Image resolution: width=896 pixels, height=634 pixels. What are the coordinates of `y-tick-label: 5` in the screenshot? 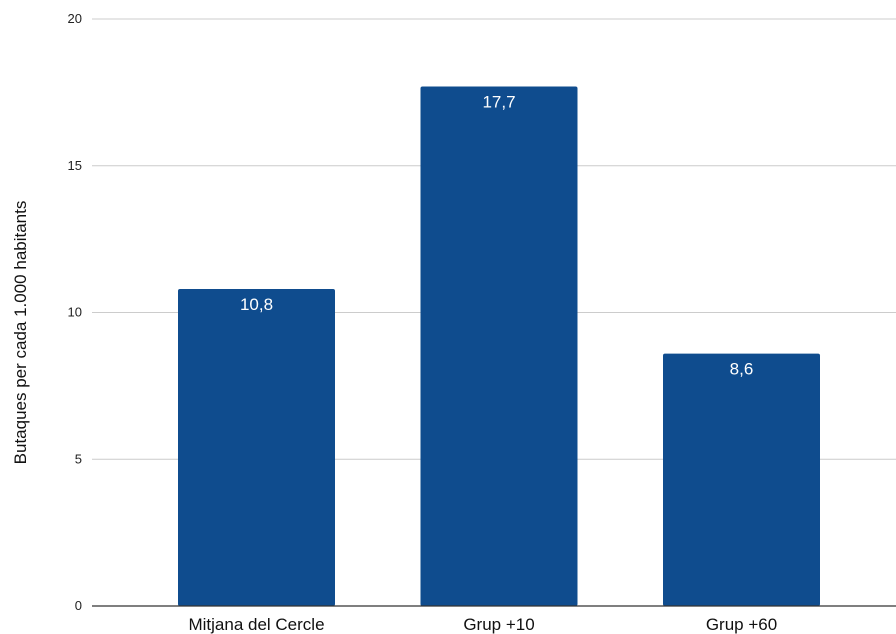 It's located at (78, 458).